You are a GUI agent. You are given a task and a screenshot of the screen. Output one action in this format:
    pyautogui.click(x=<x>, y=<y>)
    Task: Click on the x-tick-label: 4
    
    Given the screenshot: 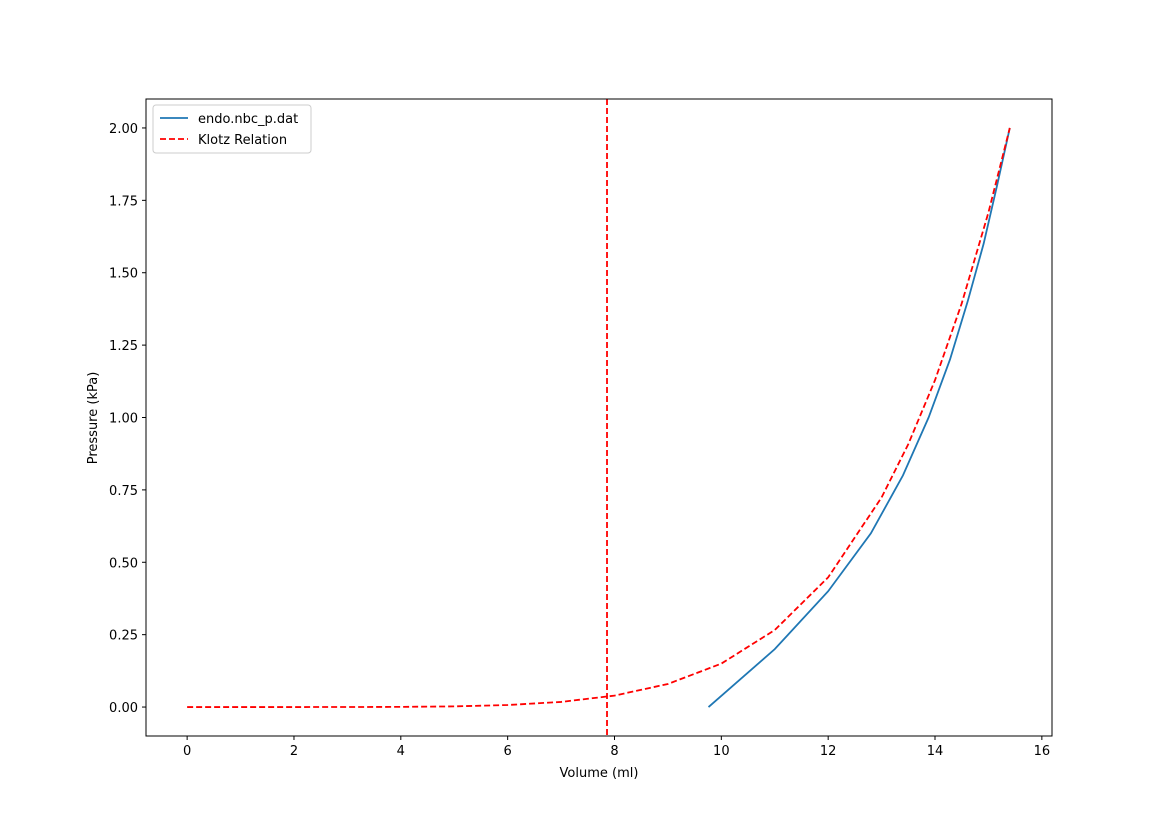 What is the action you would take?
    pyautogui.click(x=401, y=751)
    